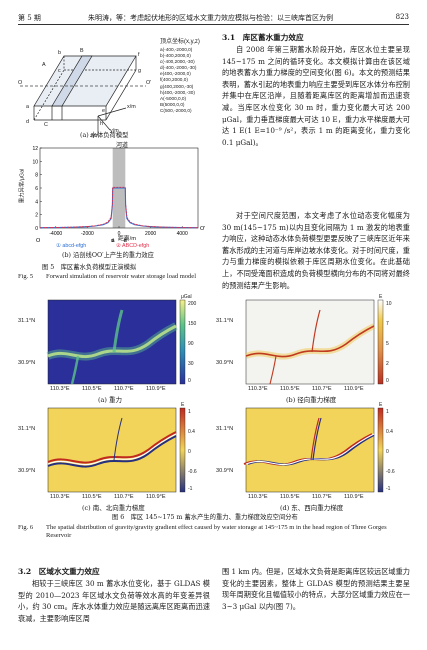 This screenshot has height=650, width=427. Describe the element at coordinates (103, 111) in the screenshot. I see `vertex-e: e` at that location.